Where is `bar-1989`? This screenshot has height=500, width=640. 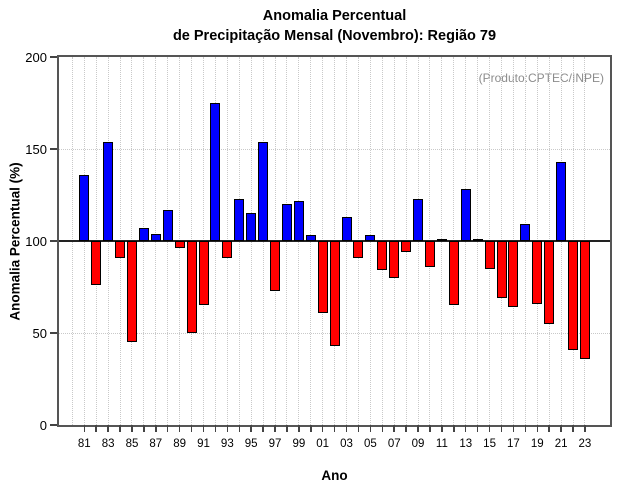 bar-1989 is located at coordinates (180, 245).